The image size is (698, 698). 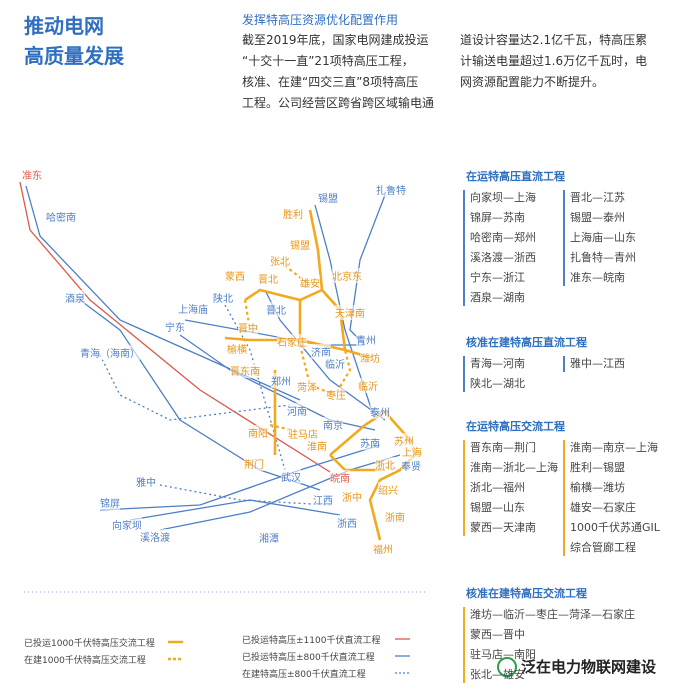 What do you see at coordinates (589, 667) in the screenshot?
I see `watermark: 泛在电力物联网建设` at bounding box center [589, 667].